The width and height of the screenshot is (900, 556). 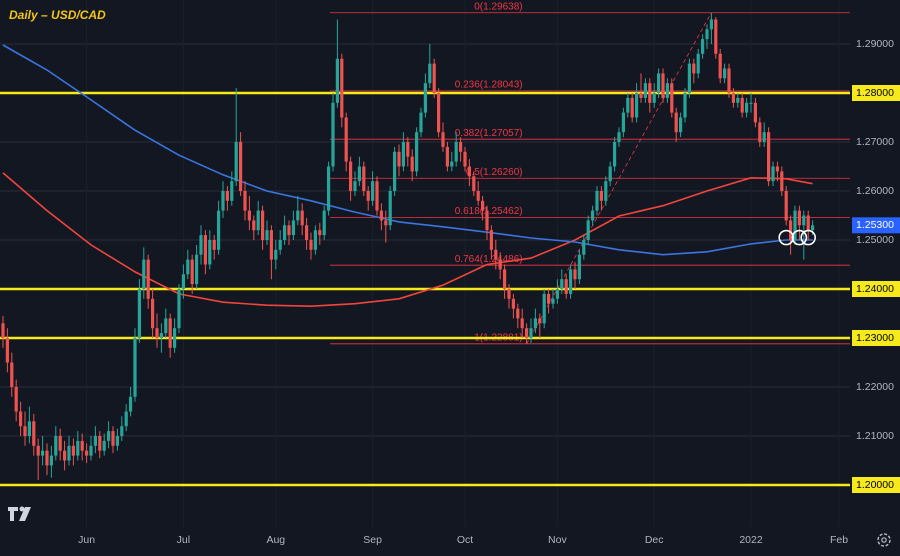 I want to click on tradingview-logo, so click(x=19, y=513).